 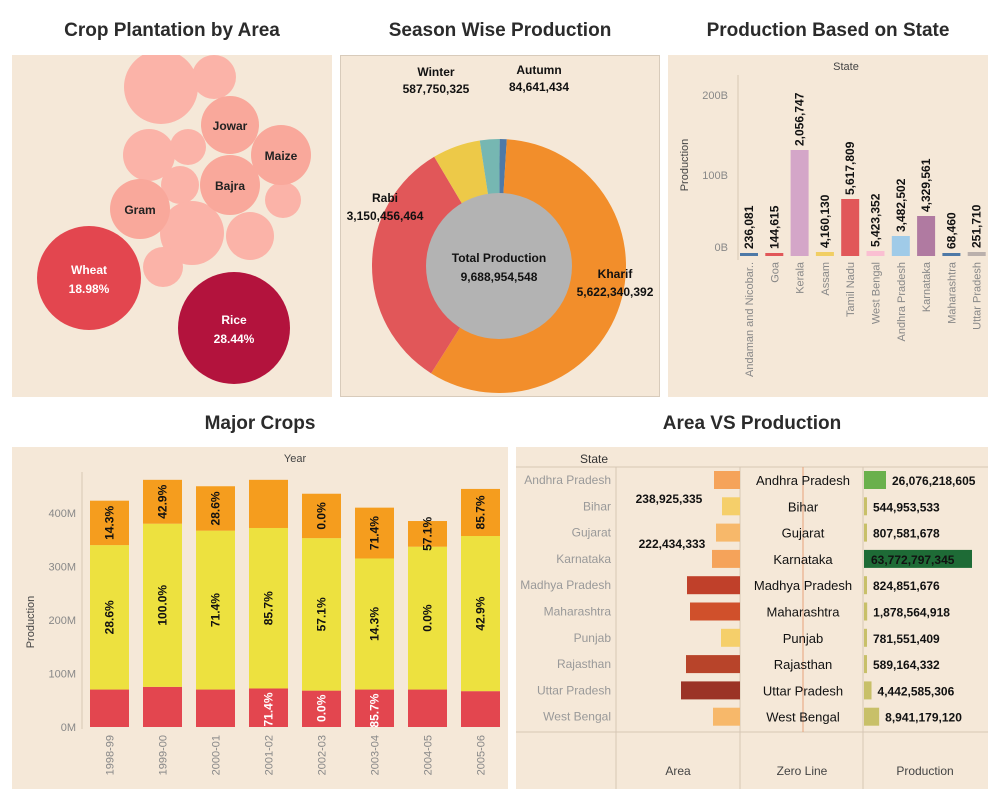 What do you see at coordinates (500, 30) in the screenshot?
I see `season-production-title: Season Wise Production` at bounding box center [500, 30].